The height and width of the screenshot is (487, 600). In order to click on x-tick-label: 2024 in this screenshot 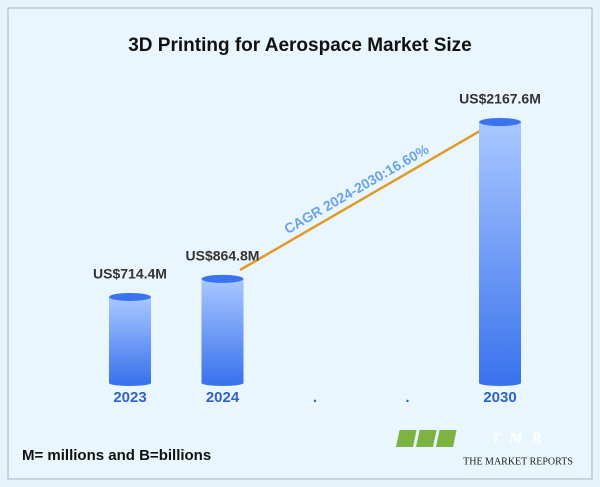, I will do `click(223, 397)`.